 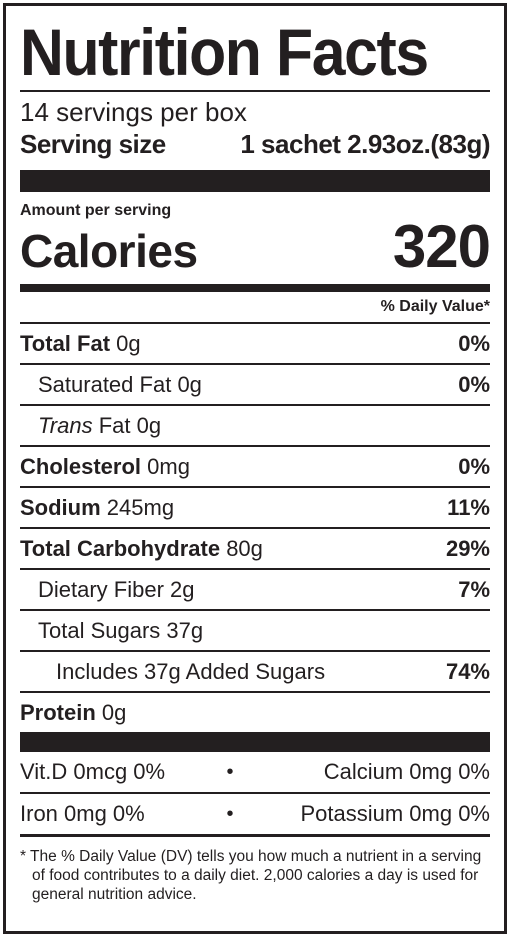 What do you see at coordinates (101, 589) in the screenshot?
I see `nutrient-name: Dietary Fiber` at bounding box center [101, 589].